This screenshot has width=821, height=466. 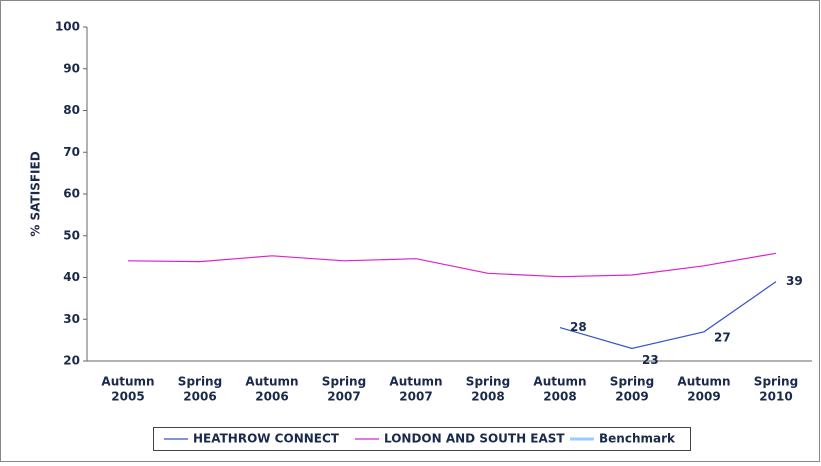 I want to click on y-tick-label: 70, so click(x=71, y=152).